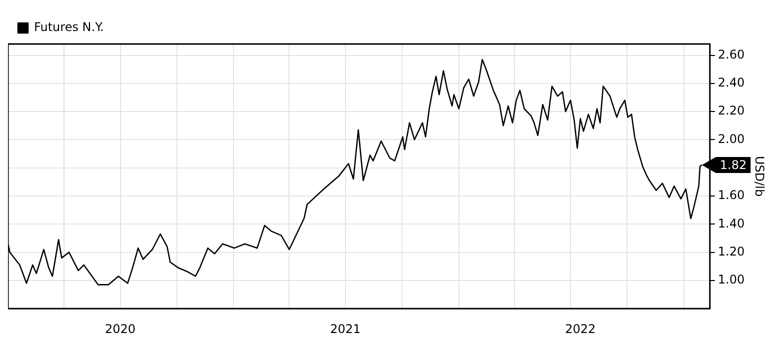 Image resolution: width=782 pixels, height=361 pixels. What do you see at coordinates (731, 223) in the screenshot?
I see `y-tick-label: 1.40` at bounding box center [731, 223].